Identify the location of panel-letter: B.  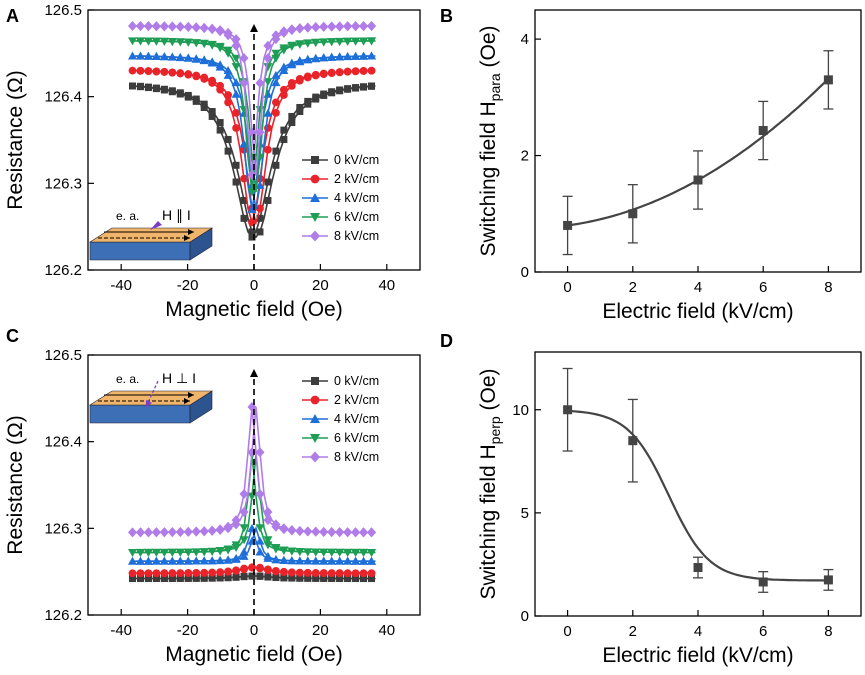
(446, 16).